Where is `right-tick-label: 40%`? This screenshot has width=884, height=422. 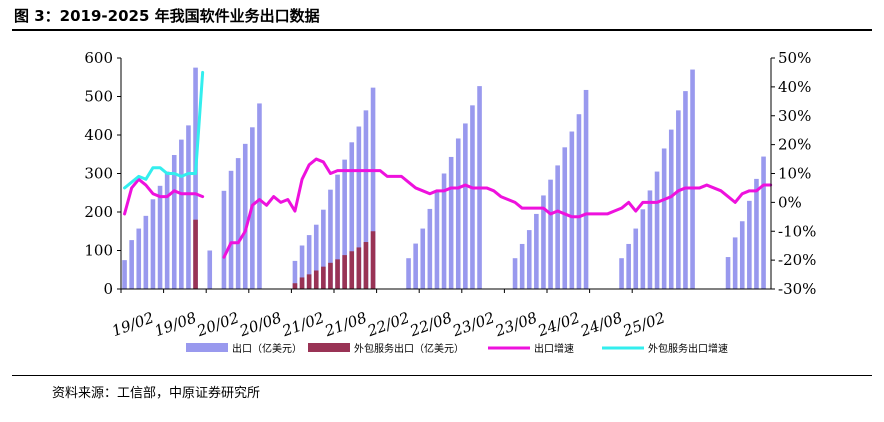
right-tick-label: 40% is located at coordinates (794, 87).